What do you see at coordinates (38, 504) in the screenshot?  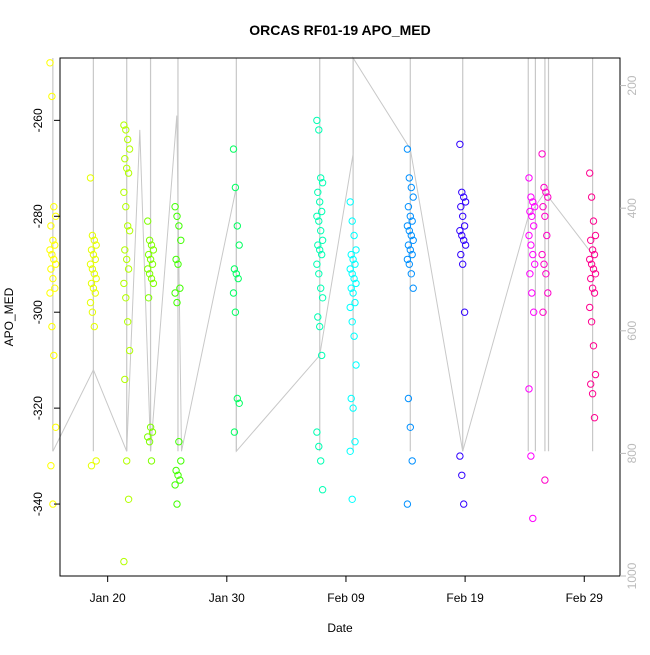 I see `y-tick-label: -340` at bounding box center [38, 504].